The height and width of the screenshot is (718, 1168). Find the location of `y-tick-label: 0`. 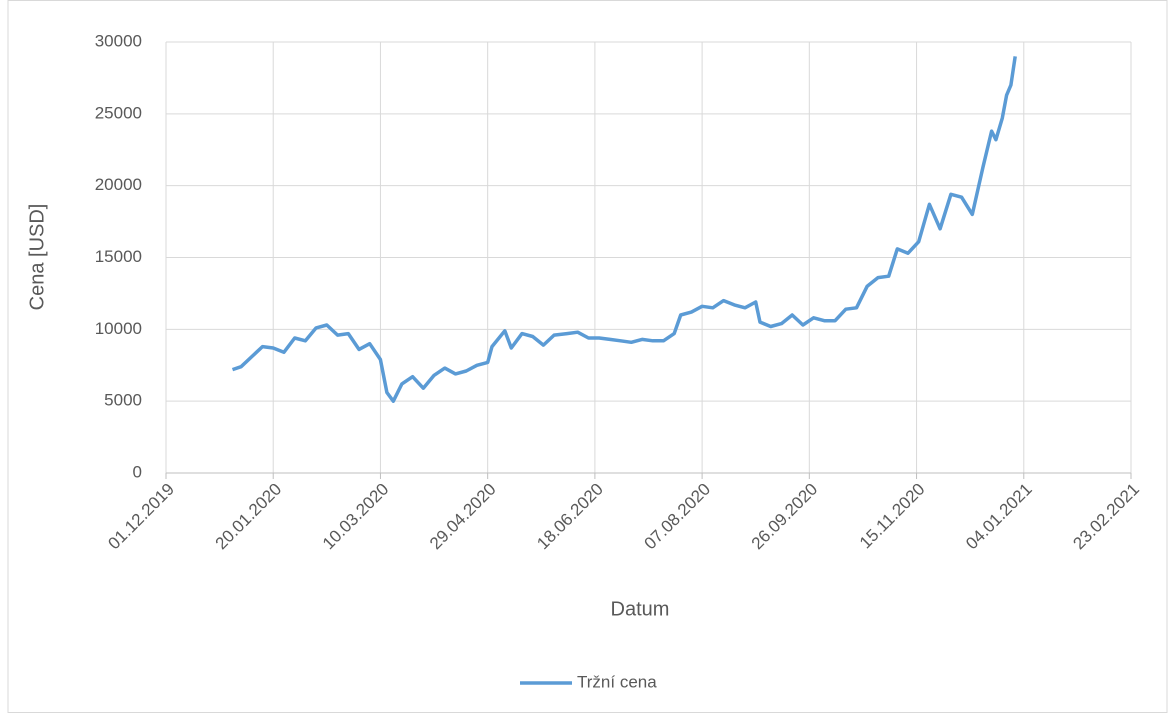

y-tick-label: 0 is located at coordinates (137, 471).